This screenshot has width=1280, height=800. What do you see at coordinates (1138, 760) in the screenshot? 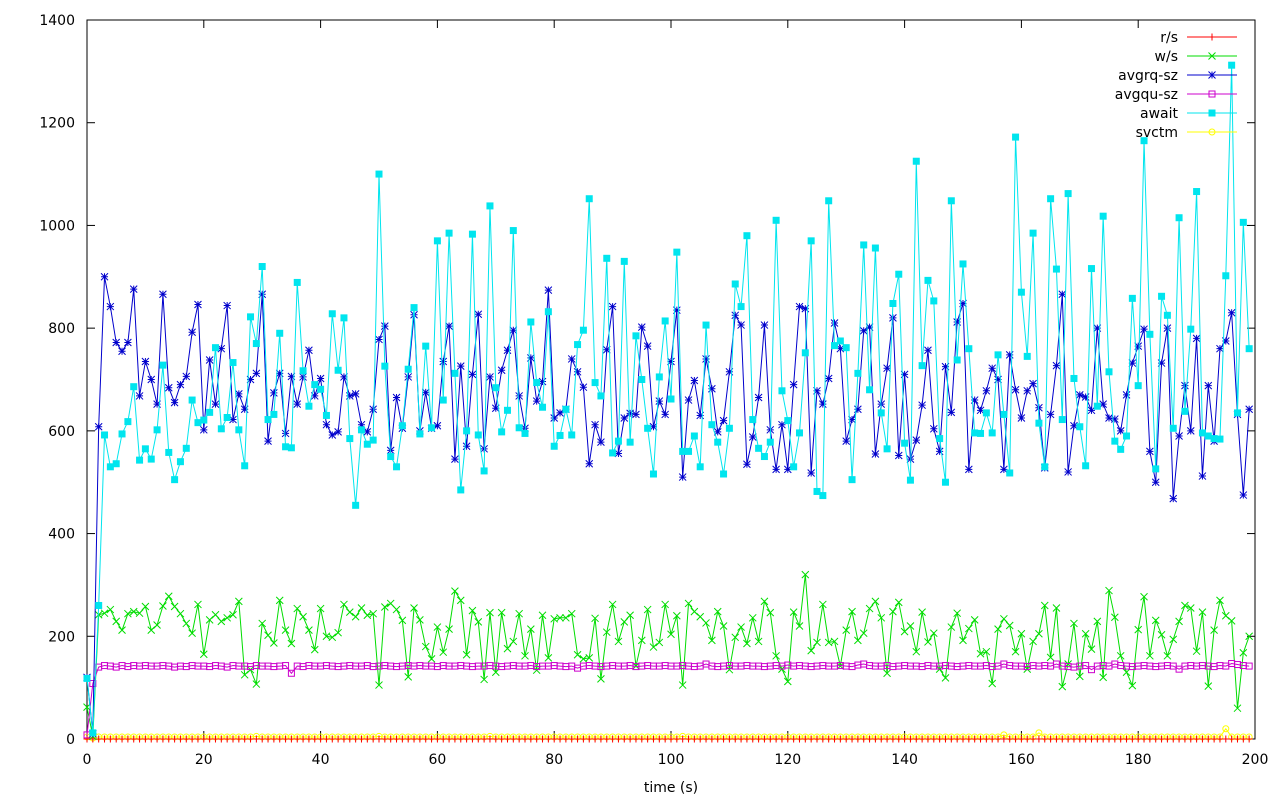
I see `x-tick-label: 180` at bounding box center [1138, 760].